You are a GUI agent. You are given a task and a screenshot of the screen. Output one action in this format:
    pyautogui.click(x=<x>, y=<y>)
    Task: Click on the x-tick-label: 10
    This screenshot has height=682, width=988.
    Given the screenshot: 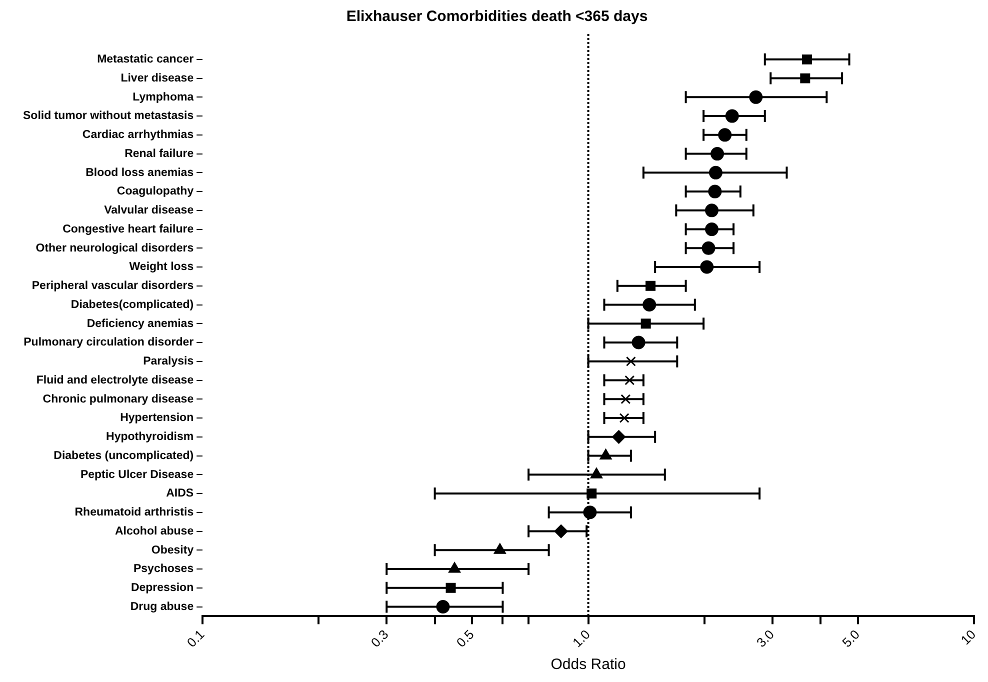 What is the action you would take?
    pyautogui.click(x=968, y=637)
    